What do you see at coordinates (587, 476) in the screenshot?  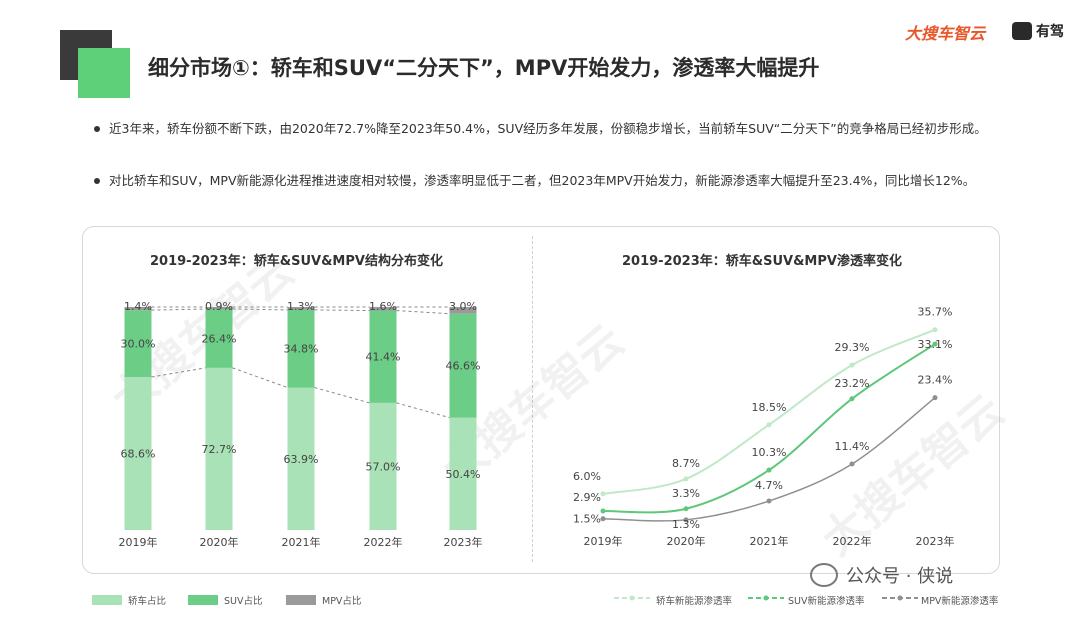 I see `label-sedan: 6.0%` at bounding box center [587, 476].